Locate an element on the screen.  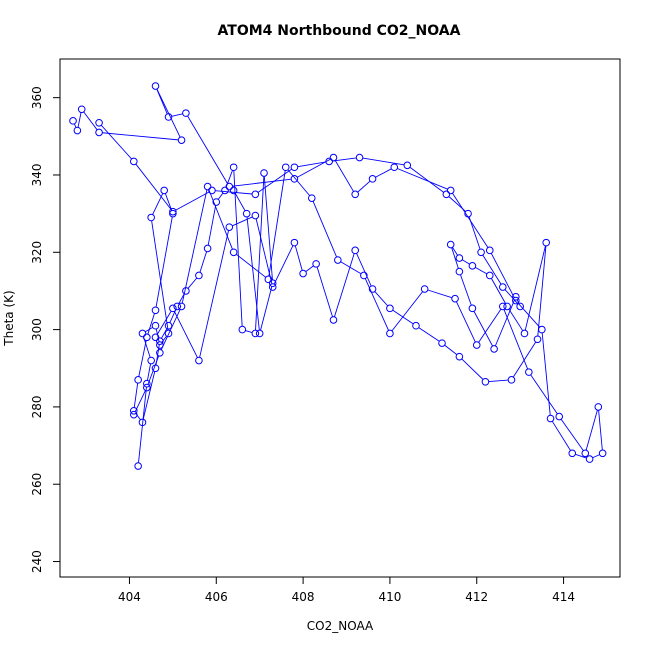
x-axis-label: CO2_NOAA is located at coordinates (340, 626).